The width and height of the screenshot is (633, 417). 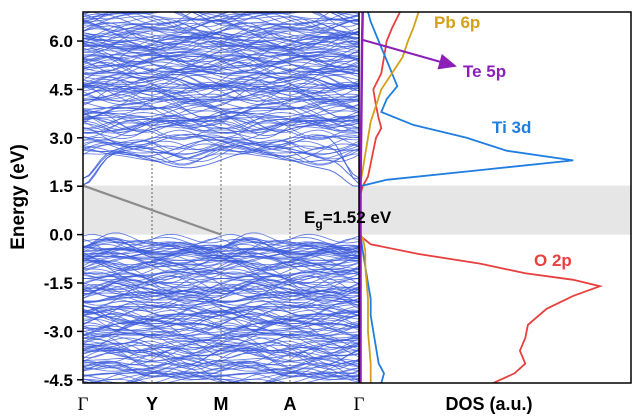 What do you see at coordinates (290, 404) in the screenshot?
I see `k-path-label: A` at bounding box center [290, 404].